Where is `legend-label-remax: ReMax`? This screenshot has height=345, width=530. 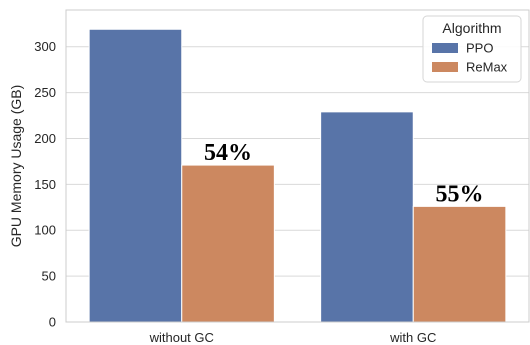
legend-label-remax: ReMax is located at coordinates (487, 67).